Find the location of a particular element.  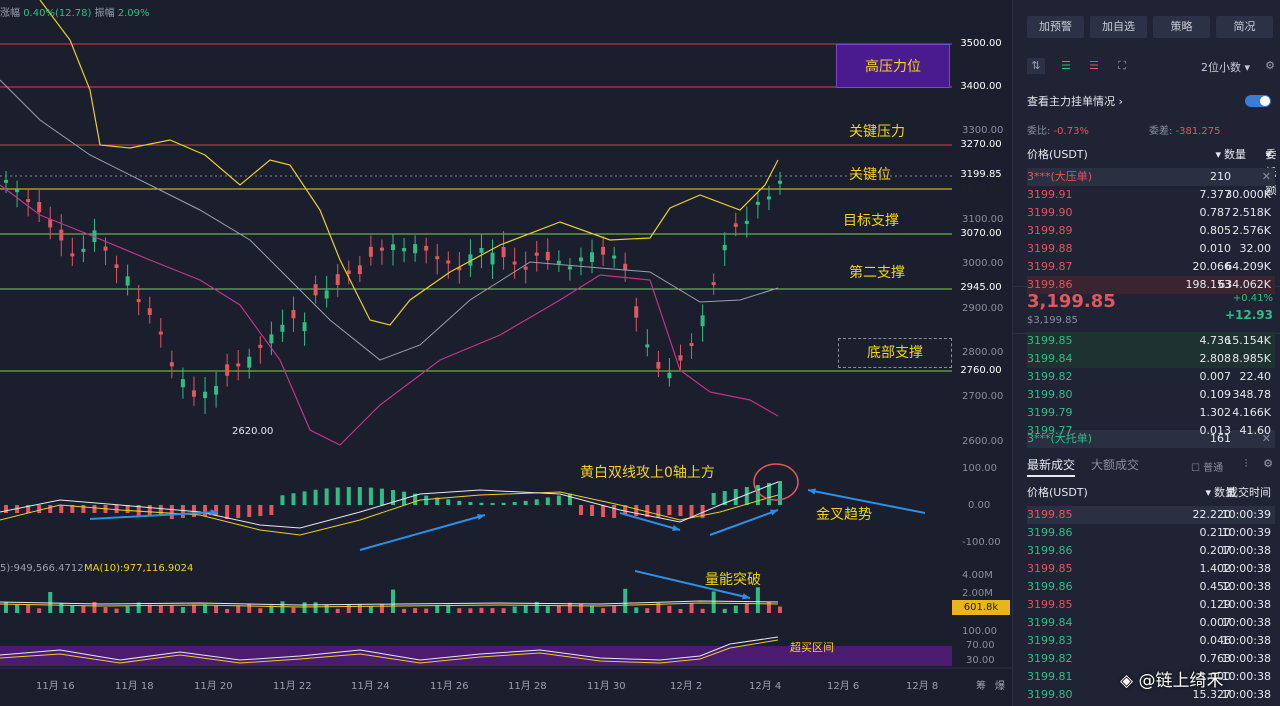

arrow-annotation is located at coordinates (422, 532).